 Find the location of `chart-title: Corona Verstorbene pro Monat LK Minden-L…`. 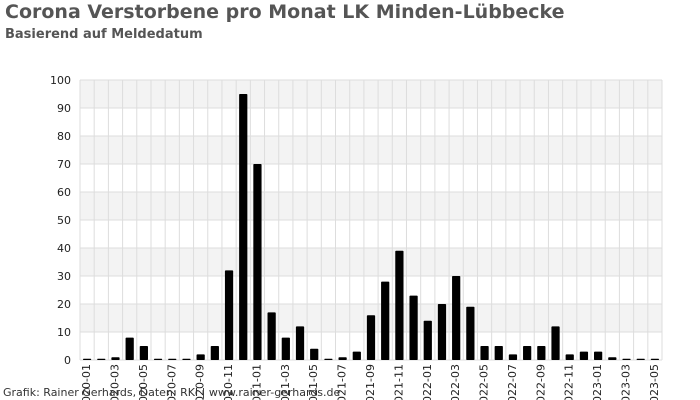

chart-title: Corona Verstorbene pro Monat LK Minden-L… is located at coordinates (285, 12).